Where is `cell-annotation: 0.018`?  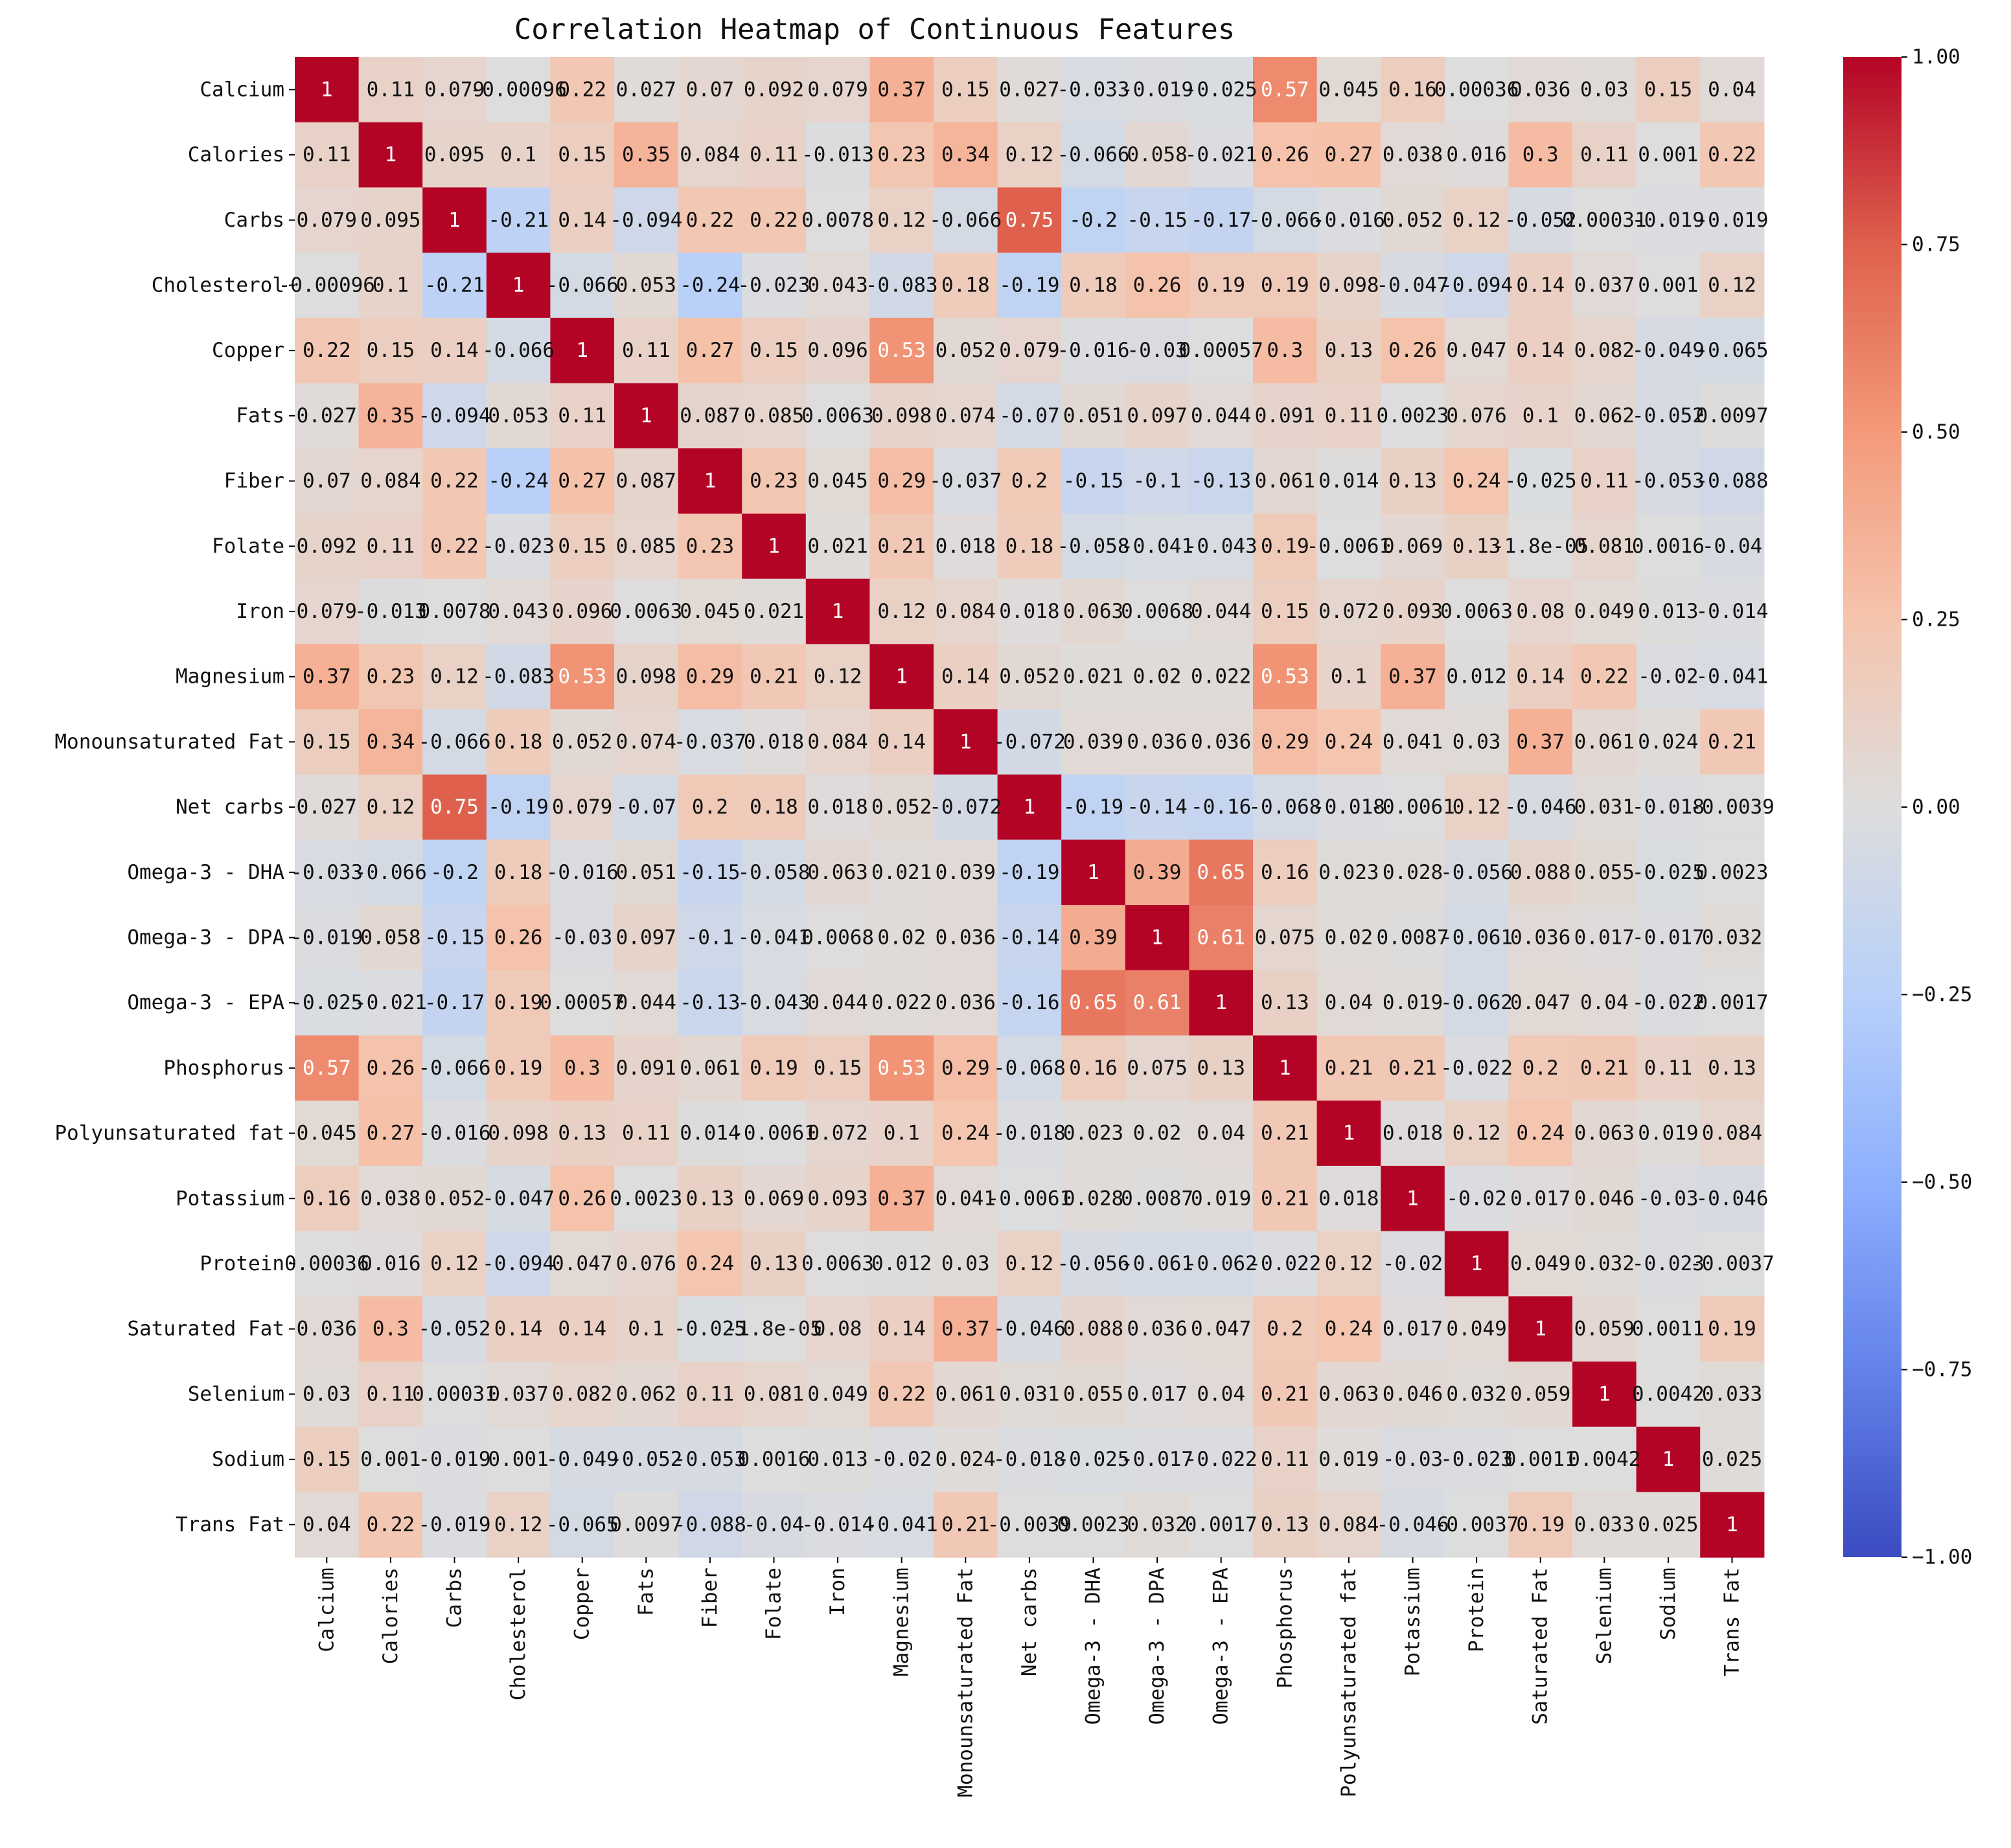
cell-annotation: 0.018 is located at coordinates (966, 546).